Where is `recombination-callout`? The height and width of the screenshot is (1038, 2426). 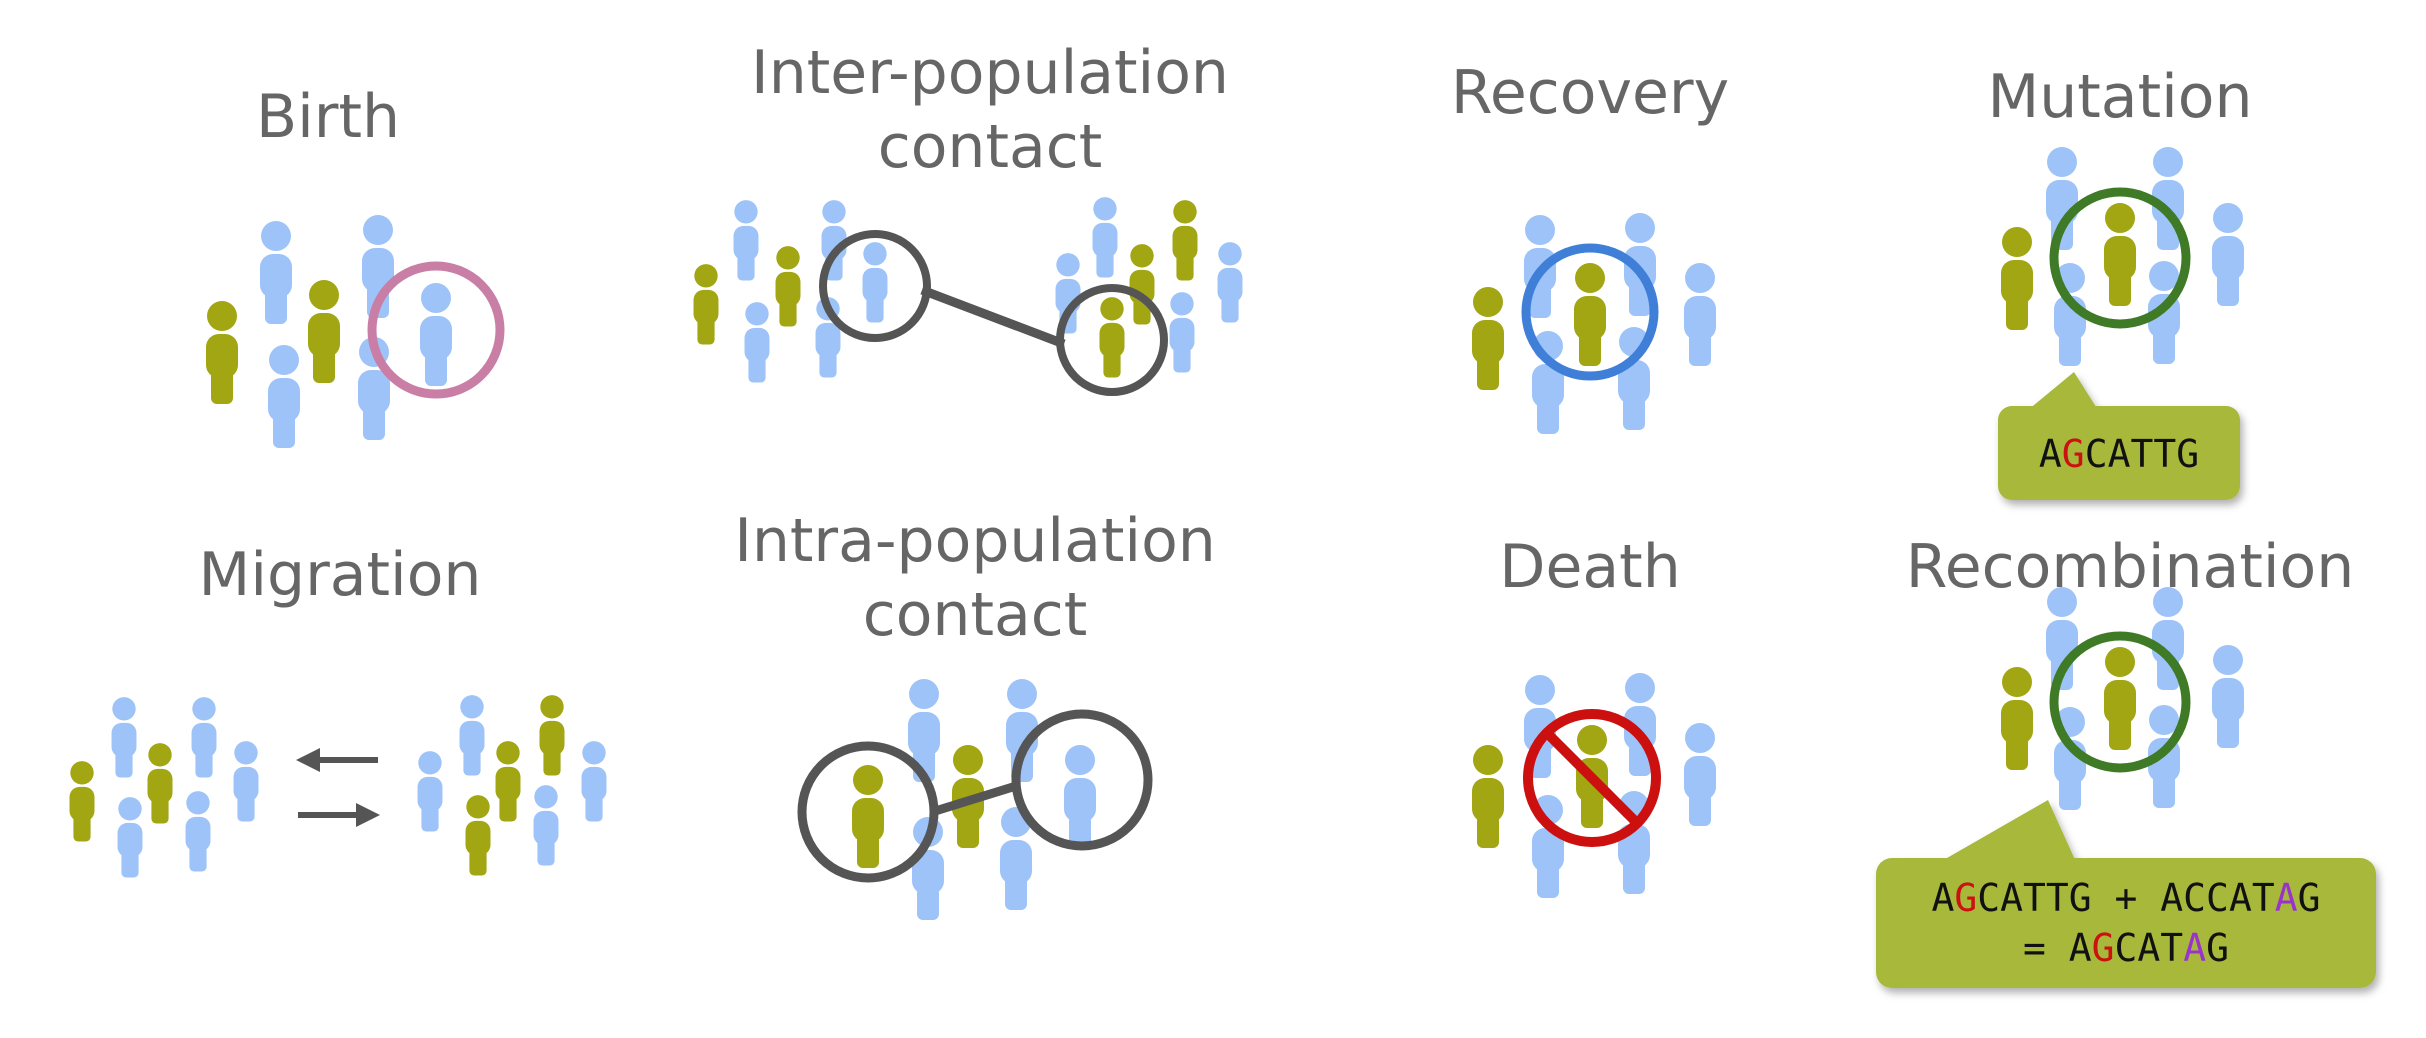 recombination-callout is located at coordinates (2126, 894).